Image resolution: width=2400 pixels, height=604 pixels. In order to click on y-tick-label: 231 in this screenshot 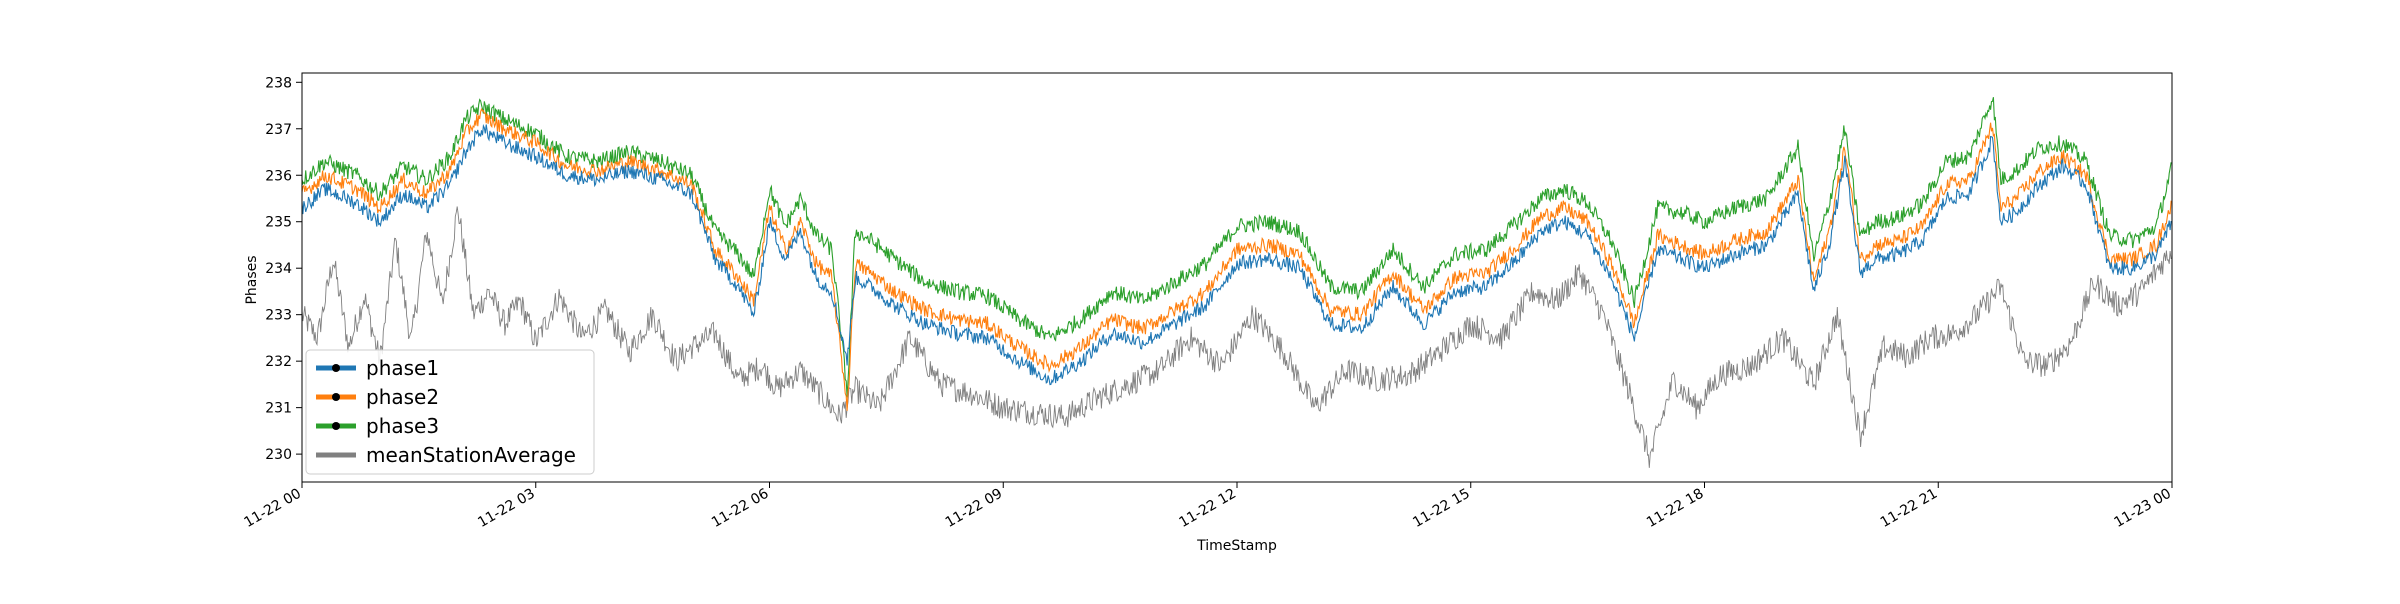, I will do `click(278, 409)`.